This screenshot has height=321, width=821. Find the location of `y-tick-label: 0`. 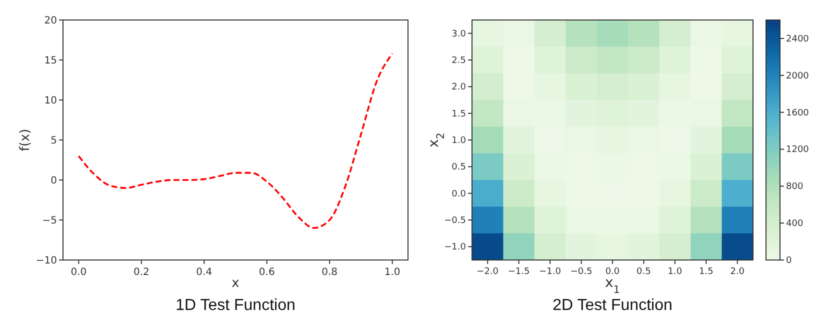

y-tick-label: 0 is located at coordinates (53, 181).